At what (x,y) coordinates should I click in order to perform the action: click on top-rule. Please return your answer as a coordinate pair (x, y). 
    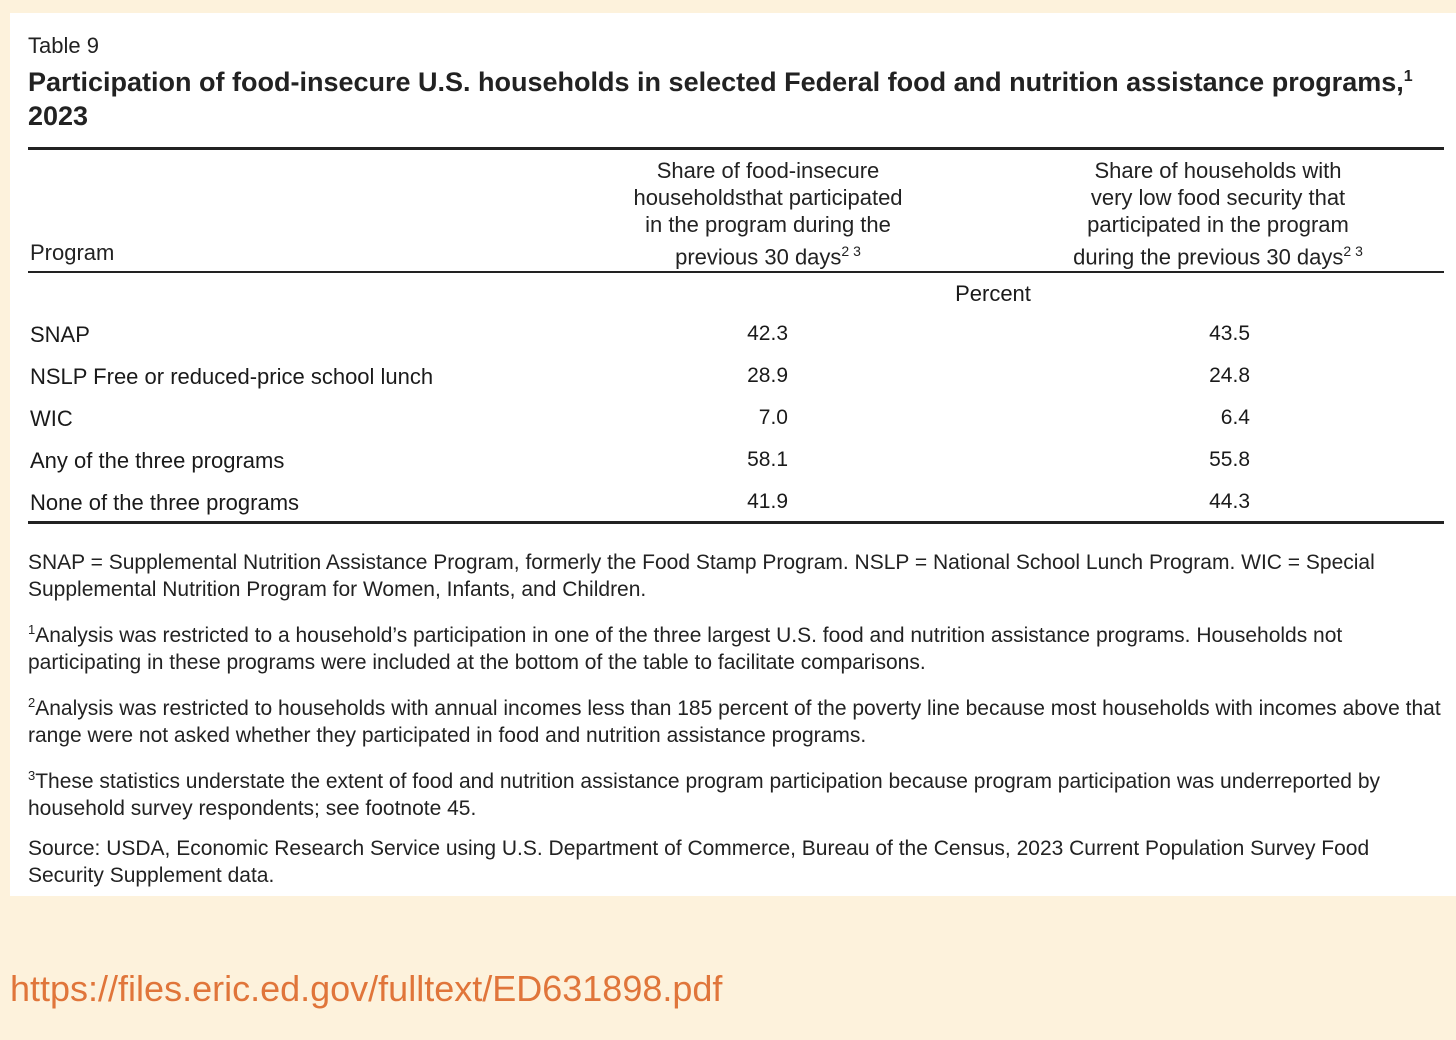
    Looking at the image, I should click on (736, 148).